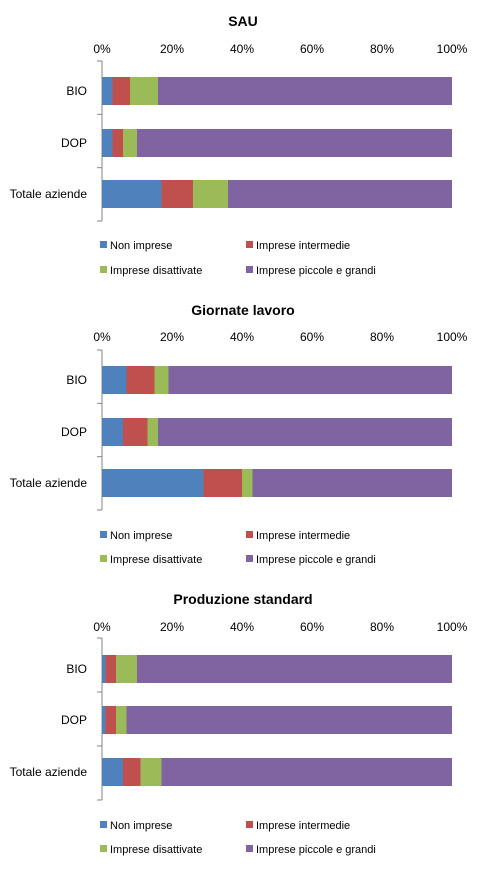 The width and height of the screenshot is (486, 869). I want to click on chart-title: Giornate lavoro, so click(242, 310).